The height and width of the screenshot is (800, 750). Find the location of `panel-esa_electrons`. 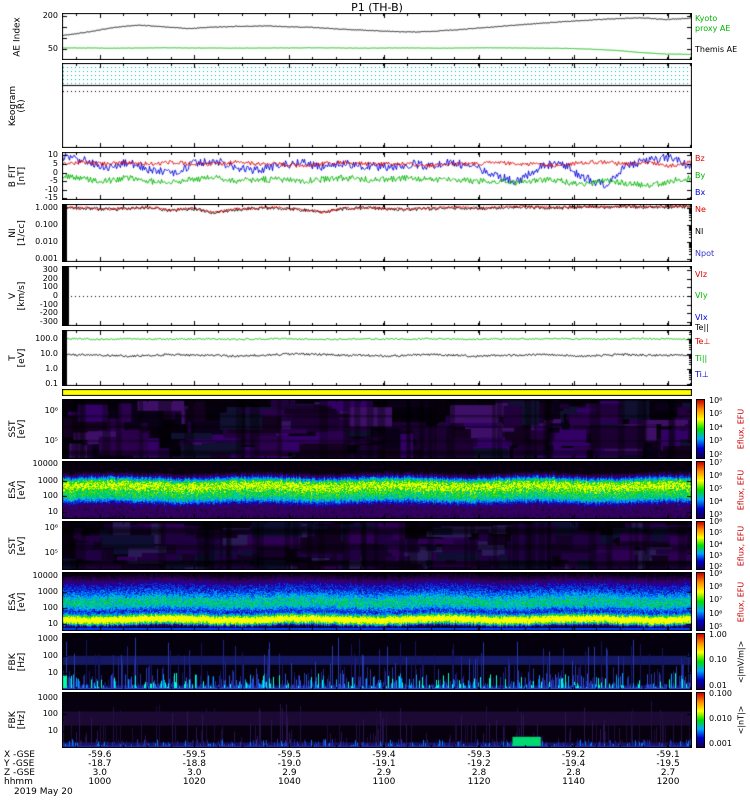

panel-esa_electrons is located at coordinates (377, 601).